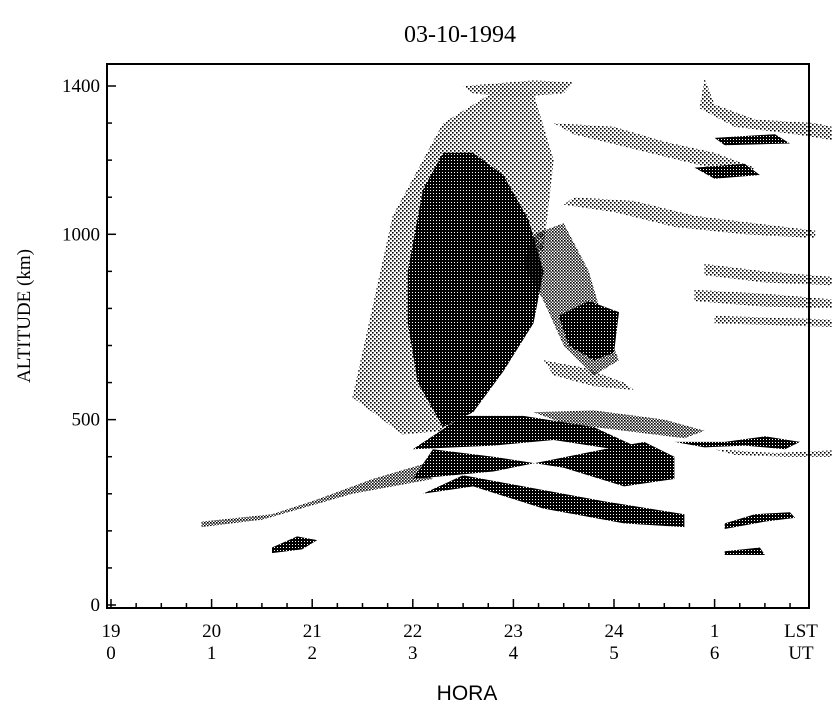  What do you see at coordinates (96, 605) in the screenshot?
I see `y-tick-label: 0` at bounding box center [96, 605].